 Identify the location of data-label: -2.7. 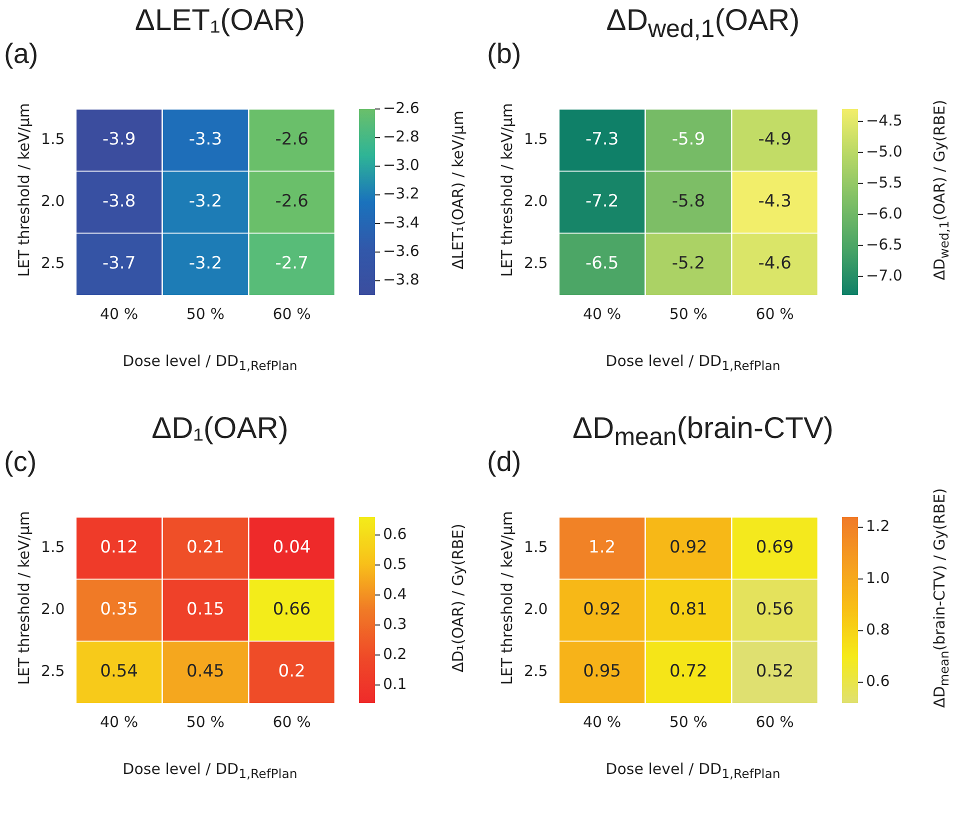
(291, 263).